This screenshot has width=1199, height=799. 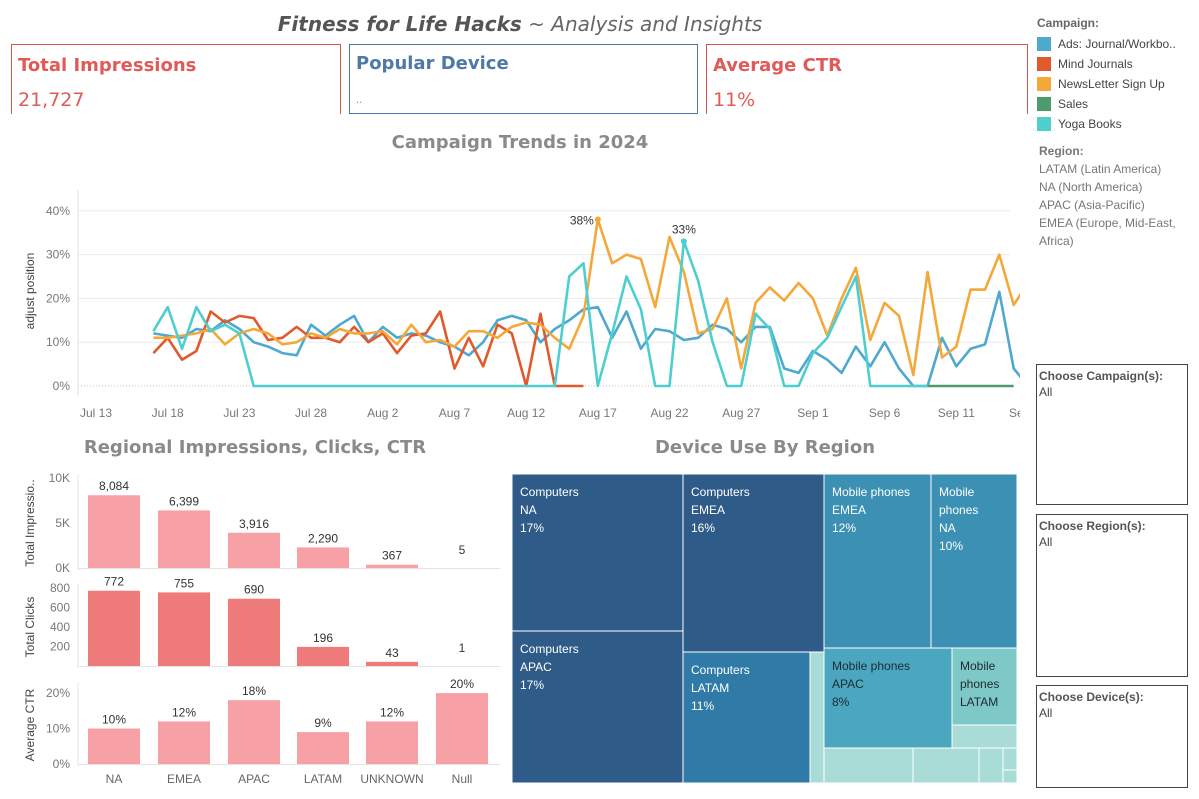 What do you see at coordinates (708, 510) in the screenshot?
I see `treemap-region-label: EMEA` at bounding box center [708, 510].